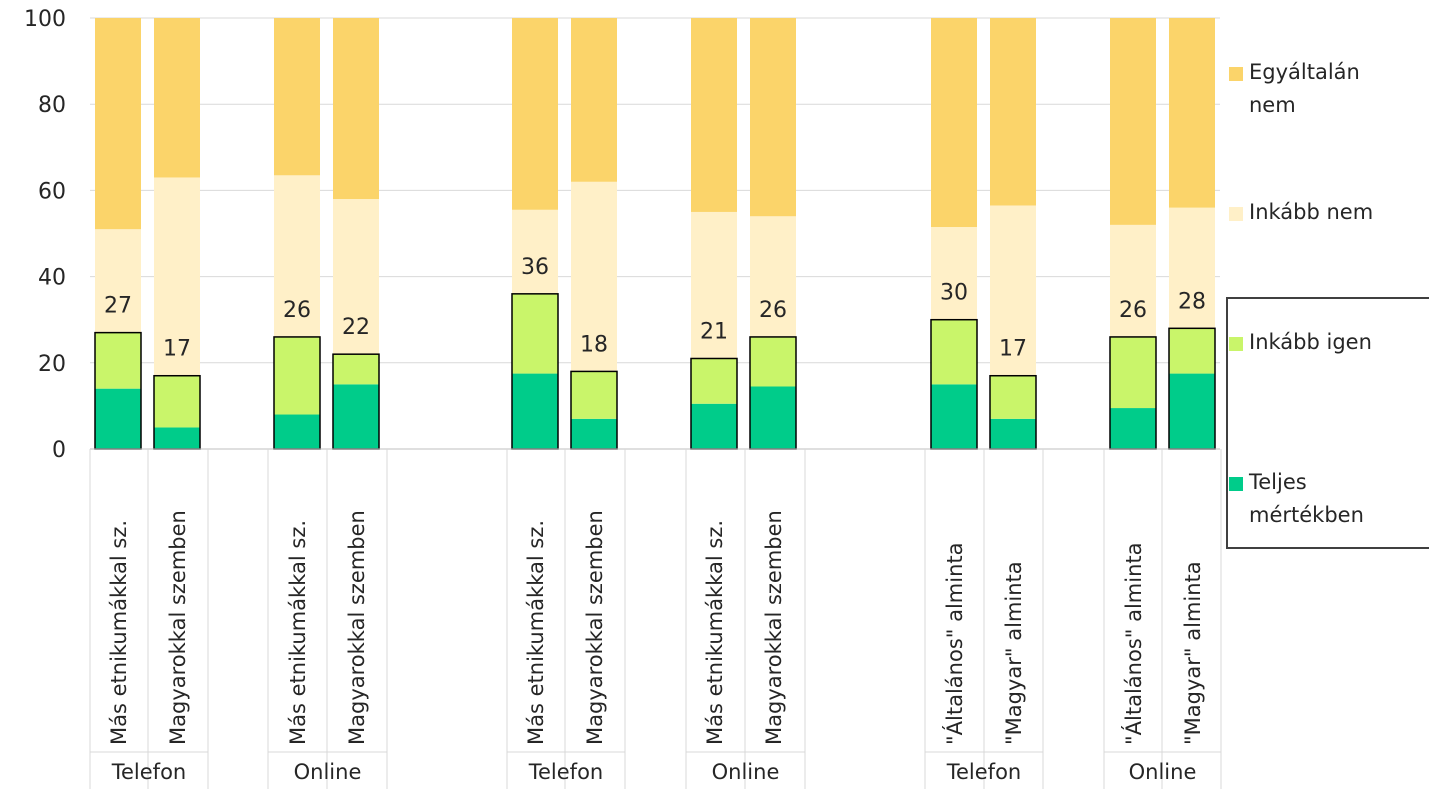  I want to click on y-tick-label: 40, so click(52, 278).